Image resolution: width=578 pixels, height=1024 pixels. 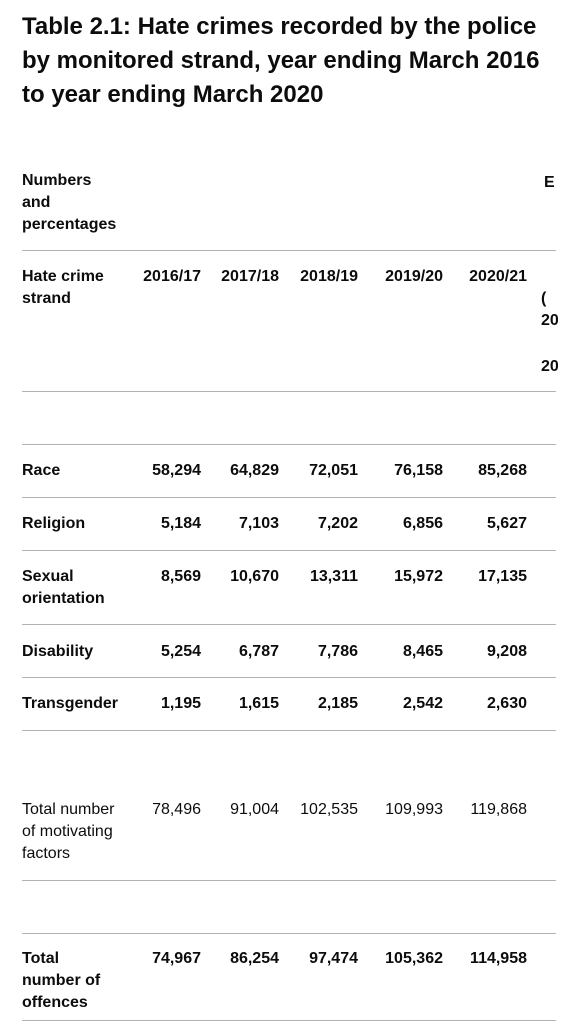 What do you see at coordinates (333, 958) in the screenshot?
I see `cell: 97,474` at bounding box center [333, 958].